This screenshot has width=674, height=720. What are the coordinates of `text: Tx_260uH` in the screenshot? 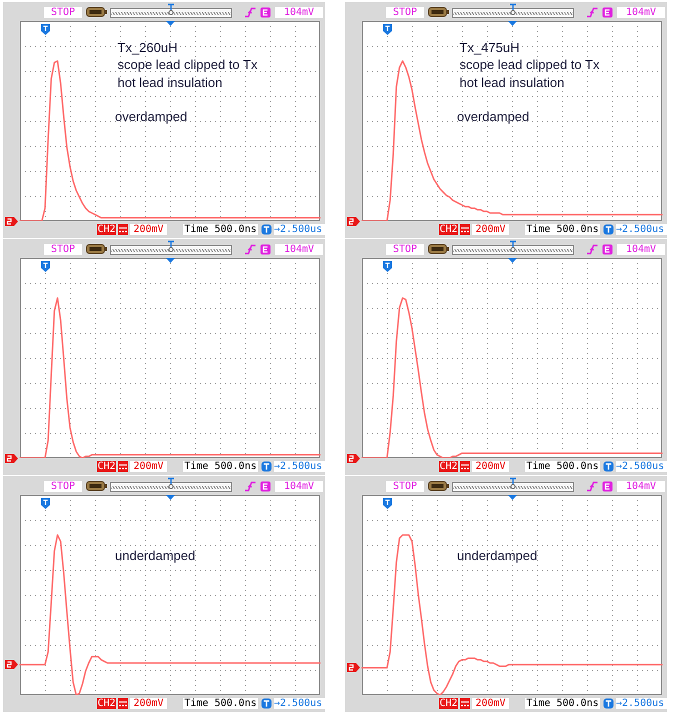 It's located at (148, 47).